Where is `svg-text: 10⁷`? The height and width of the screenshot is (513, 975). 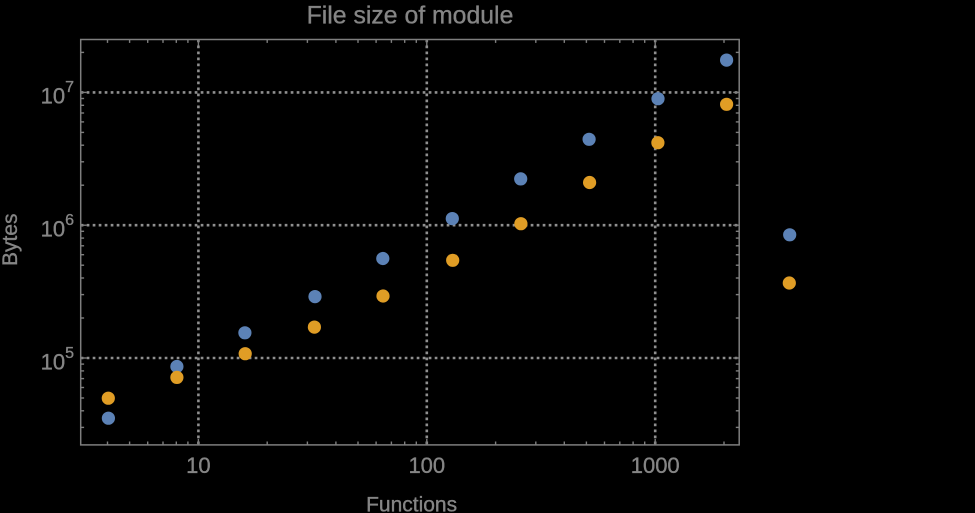
svg-text: 10⁷ is located at coordinates (57, 94).